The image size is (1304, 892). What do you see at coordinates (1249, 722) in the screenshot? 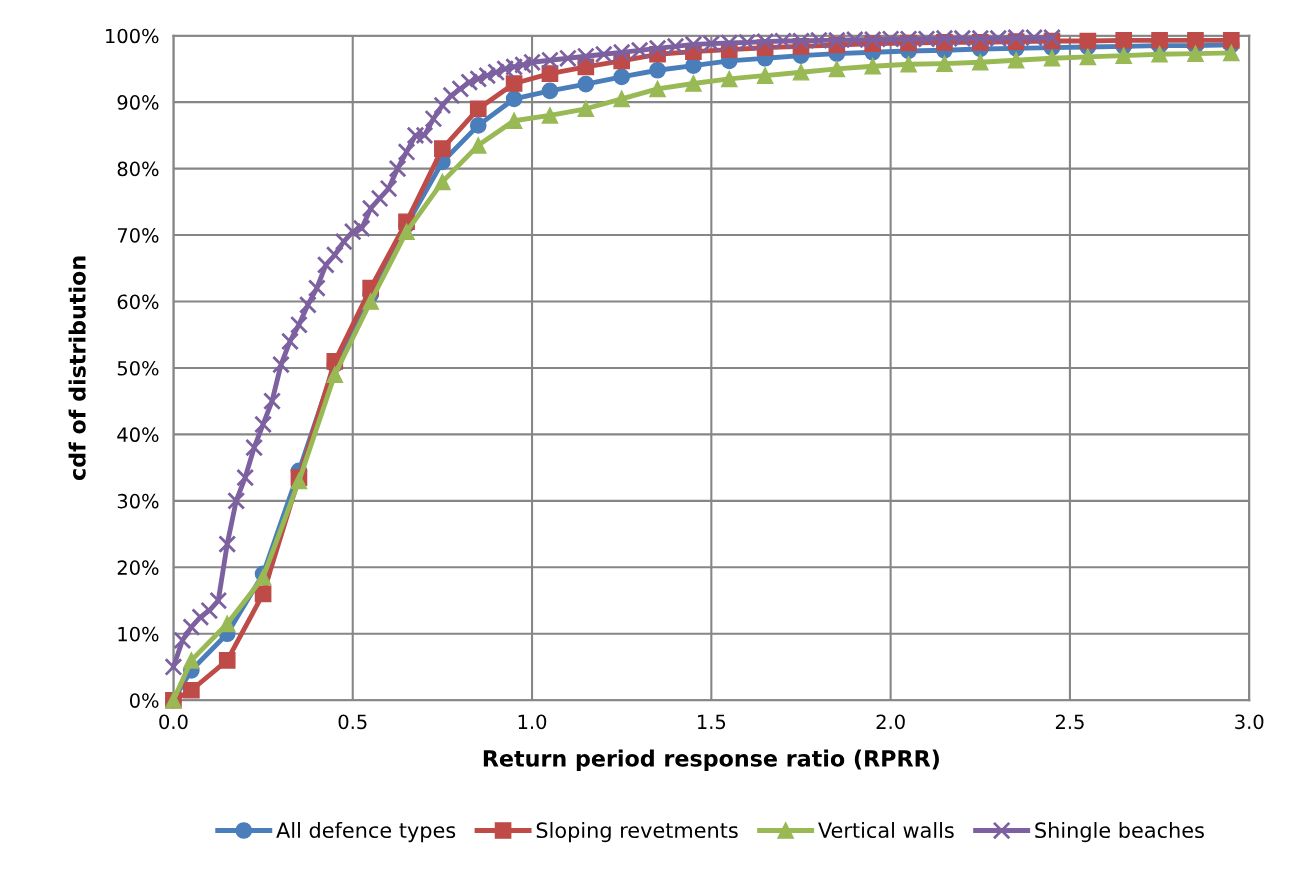
I see `x-tick-label: 3.0` at bounding box center [1249, 722].